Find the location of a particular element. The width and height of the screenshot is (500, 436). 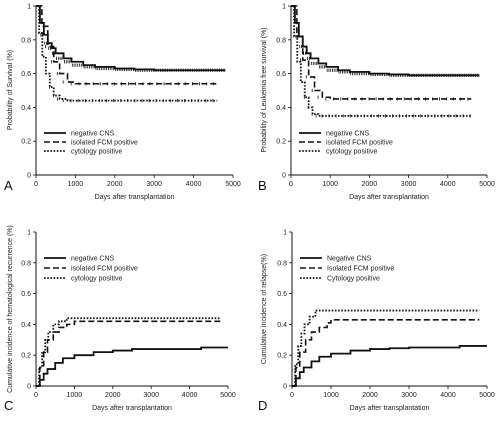

panel-letter: C is located at coordinates (8, 405).